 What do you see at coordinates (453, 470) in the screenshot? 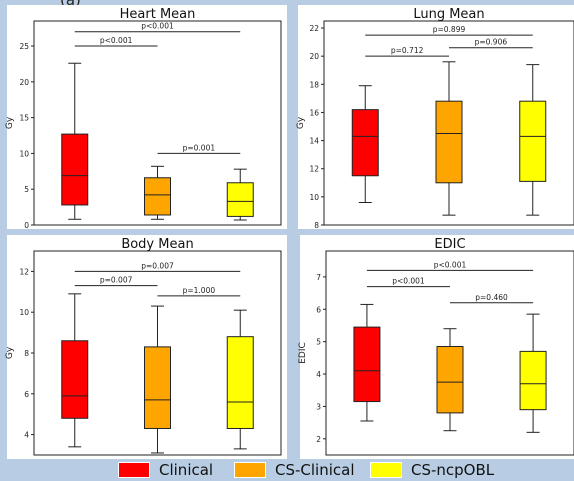
I see `legend-label-cs-ncpobl: CS-ncpOBL` at bounding box center [453, 470].